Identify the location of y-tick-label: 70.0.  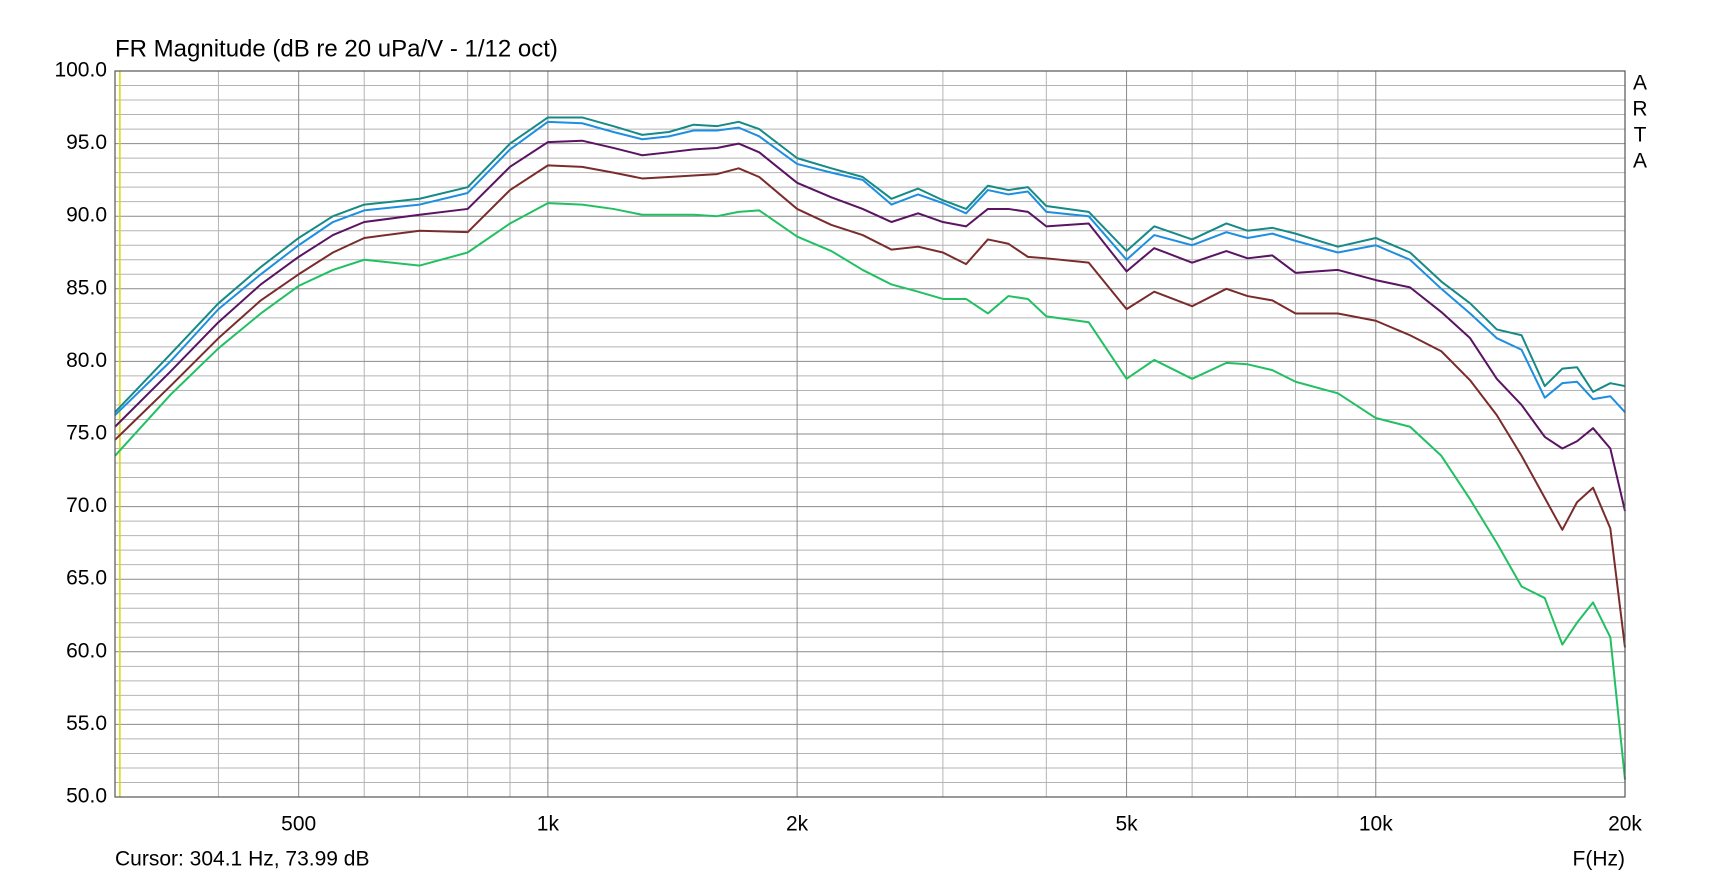
(86, 505).